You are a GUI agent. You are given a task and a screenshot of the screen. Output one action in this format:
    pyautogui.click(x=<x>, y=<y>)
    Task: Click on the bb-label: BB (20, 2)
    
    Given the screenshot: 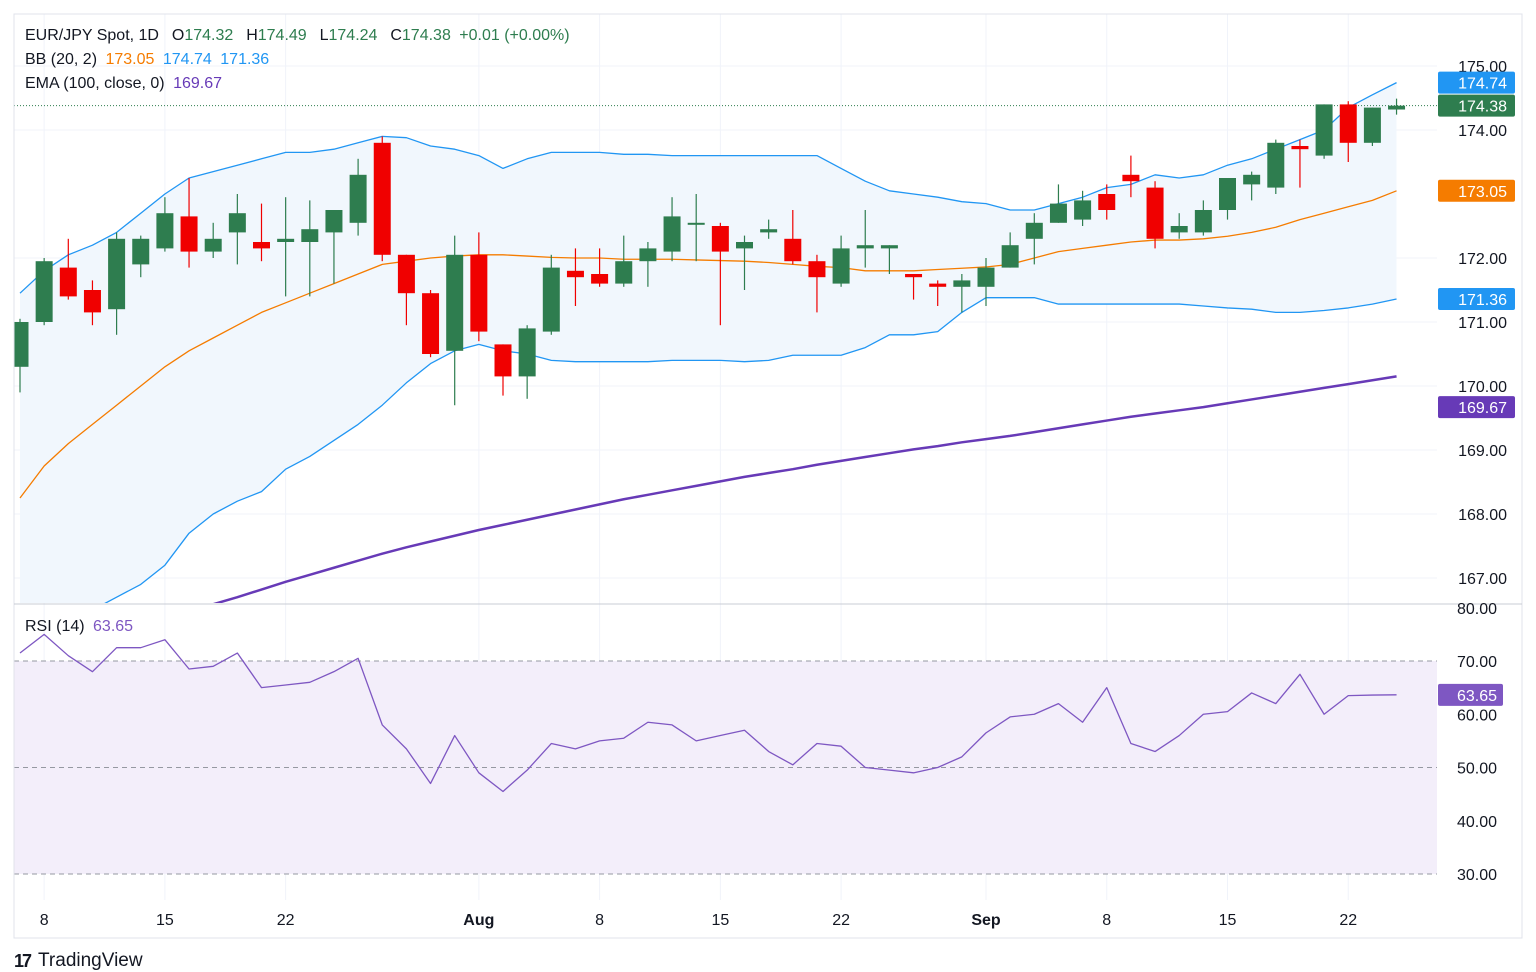 What is the action you would take?
    pyautogui.click(x=61, y=59)
    